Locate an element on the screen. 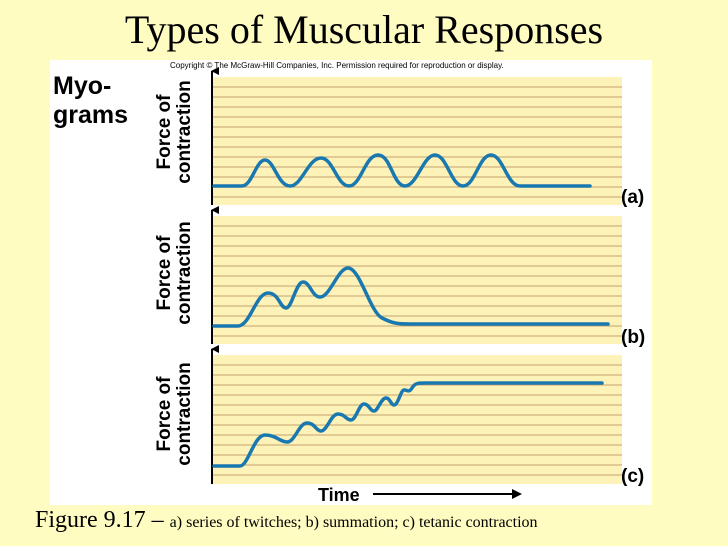 The image size is (728, 546). panel-label-c: (c) is located at coordinates (633, 476).